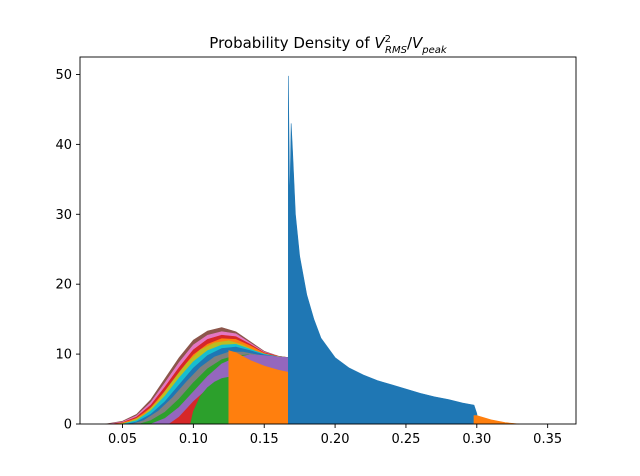  I want to click on chart-title-slash: /, so click(410, 43).